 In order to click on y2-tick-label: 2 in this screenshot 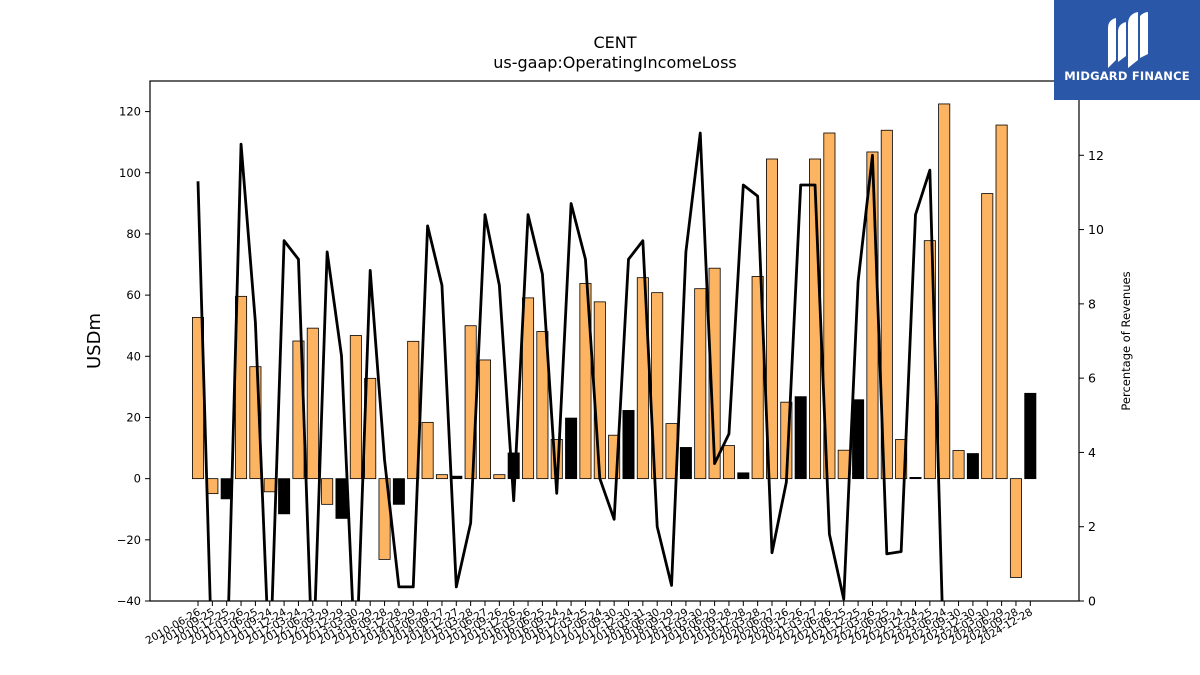, I will do `click(1092, 526)`.